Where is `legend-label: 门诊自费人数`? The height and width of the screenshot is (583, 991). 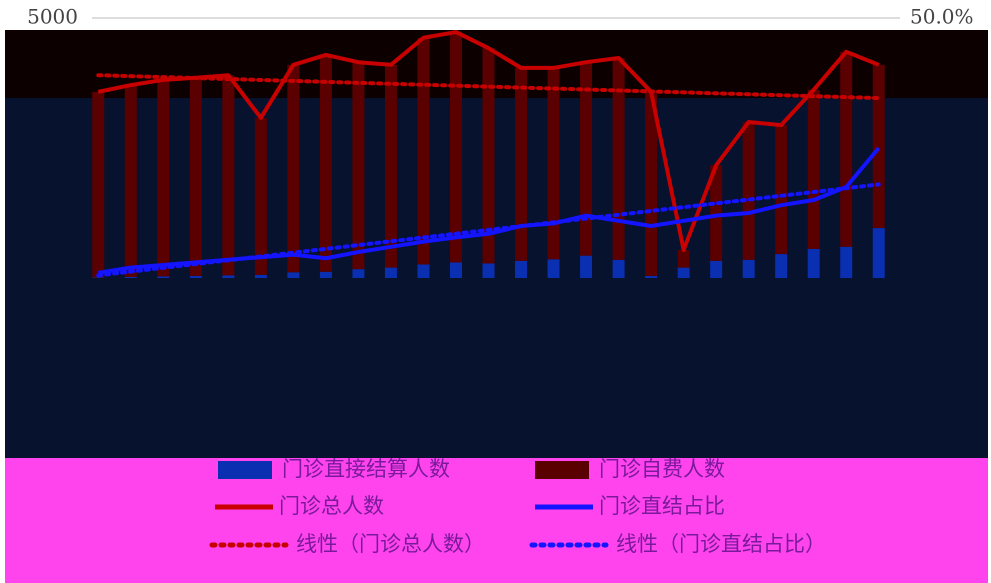 legend-label: 门诊自费人数 is located at coordinates (662, 469).